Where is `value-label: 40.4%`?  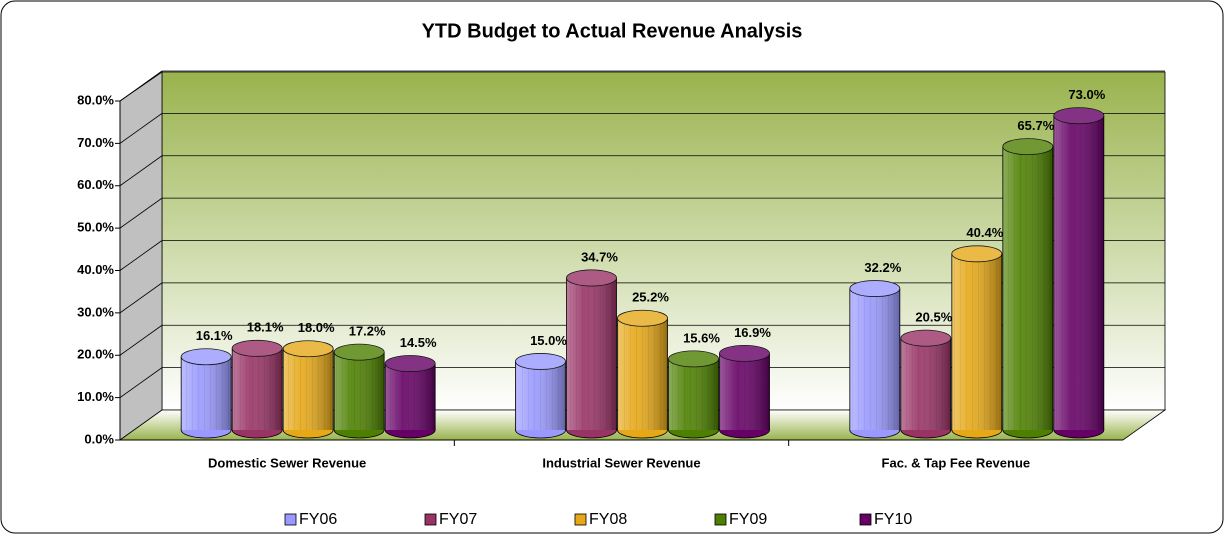
value-label: 40.4% is located at coordinates (984, 232).